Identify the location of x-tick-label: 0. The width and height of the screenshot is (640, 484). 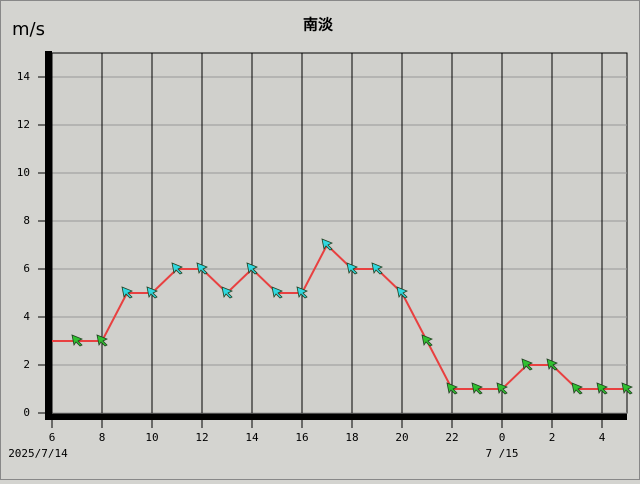
(502, 437).